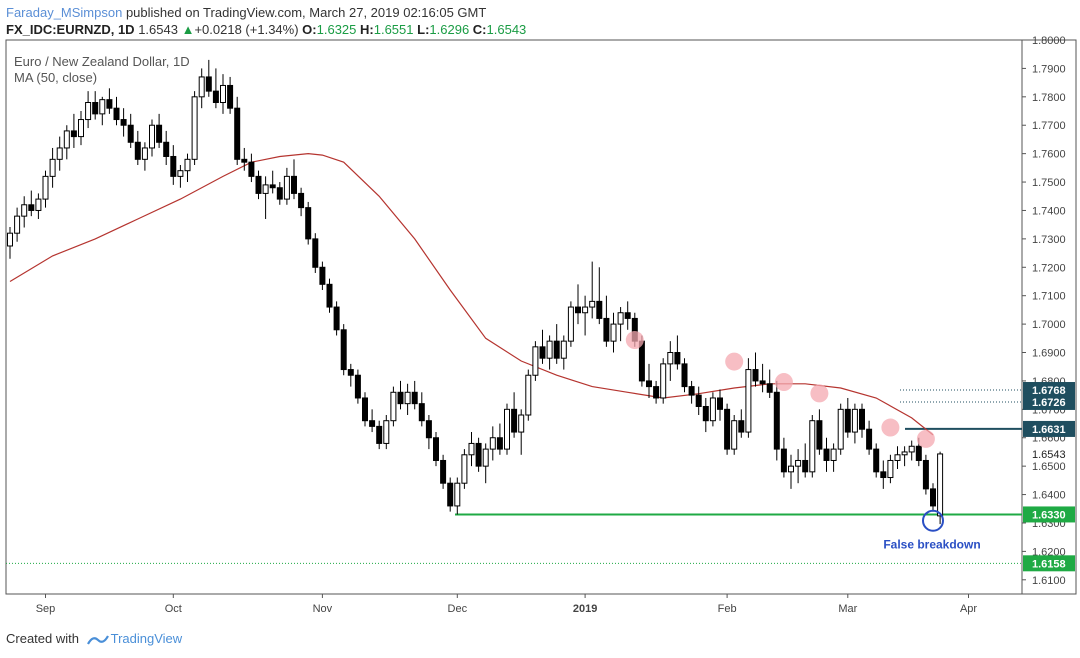 The height and width of the screenshot is (658, 1080). What do you see at coordinates (1049, 564) in the screenshot?
I see `level-price-label: 1.6158` at bounding box center [1049, 564].